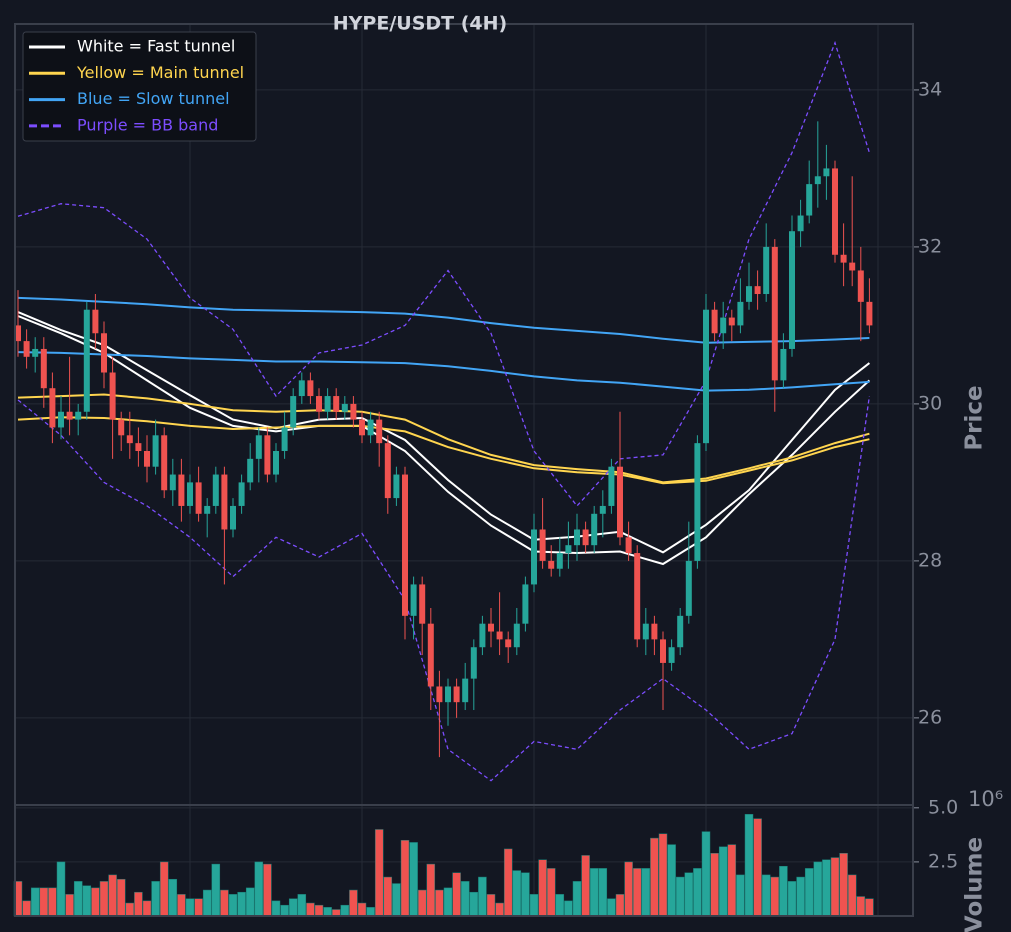  What do you see at coordinates (160, 72) in the screenshot?
I see `legend-label: Yellow = Main tunnel` at bounding box center [160, 72].